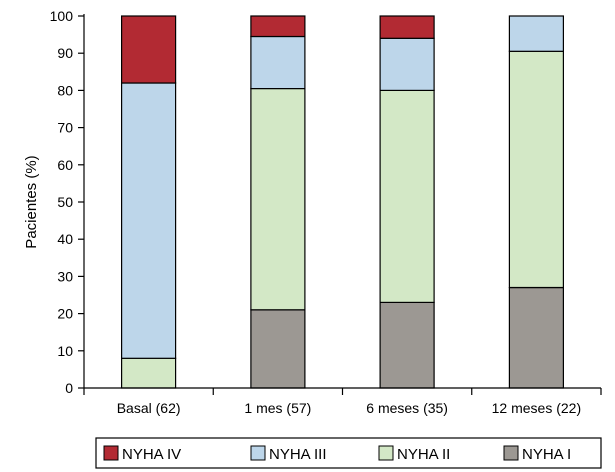 This screenshot has height=472, width=615. Describe the element at coordinates (423, 454) in the screenshot. I see `legend-label-nyha-ii: NYHA II` at that location.